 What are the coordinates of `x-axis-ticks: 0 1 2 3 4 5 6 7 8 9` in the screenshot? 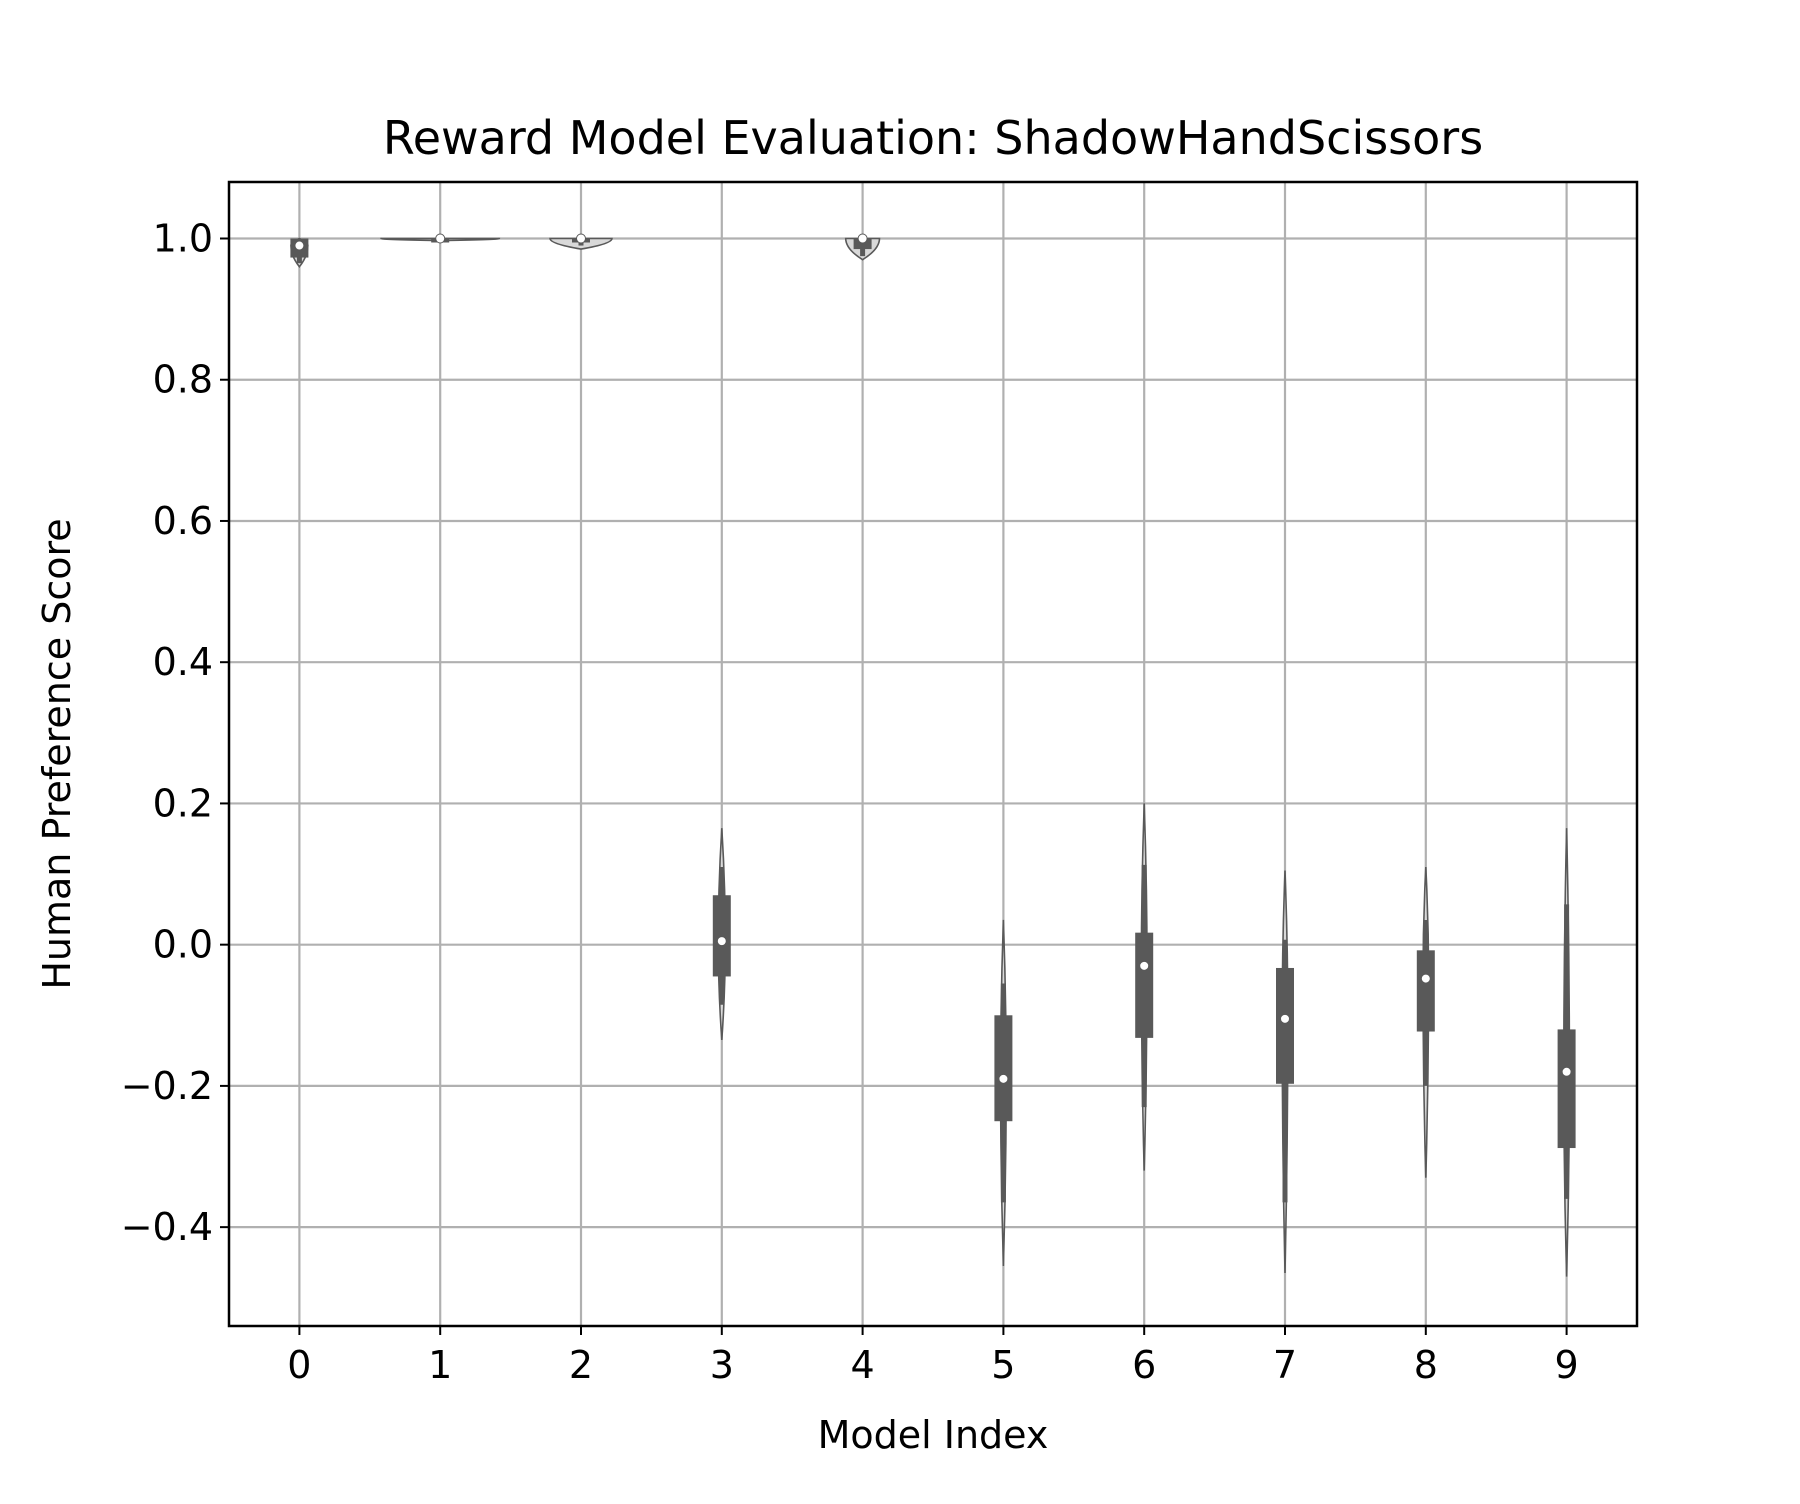 It's located at (933, 1356).